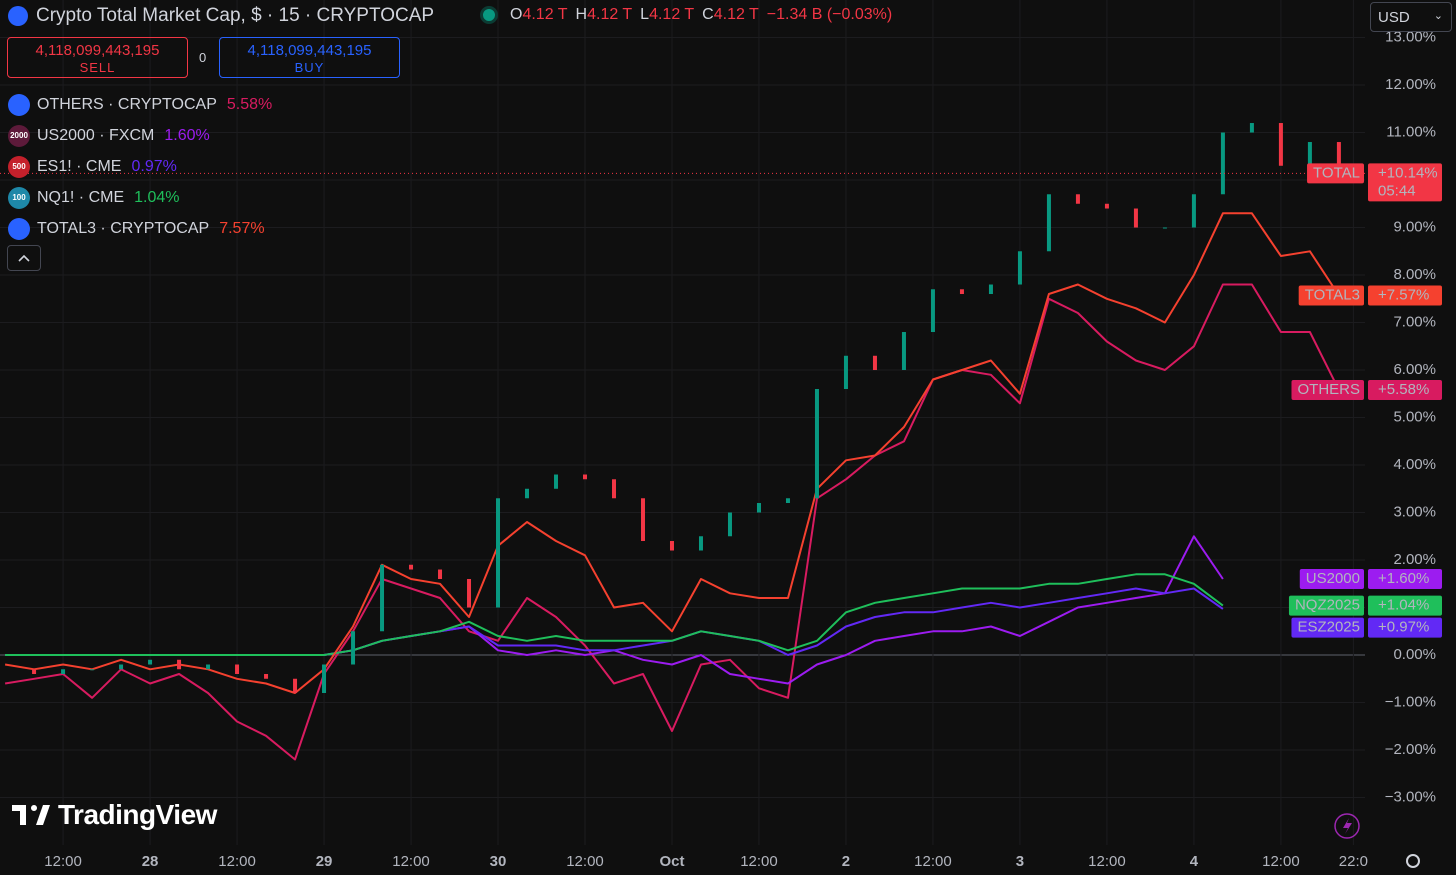  I want to click on legend-name: OTHERS · CRYPTOCAP, so click(127, 104).